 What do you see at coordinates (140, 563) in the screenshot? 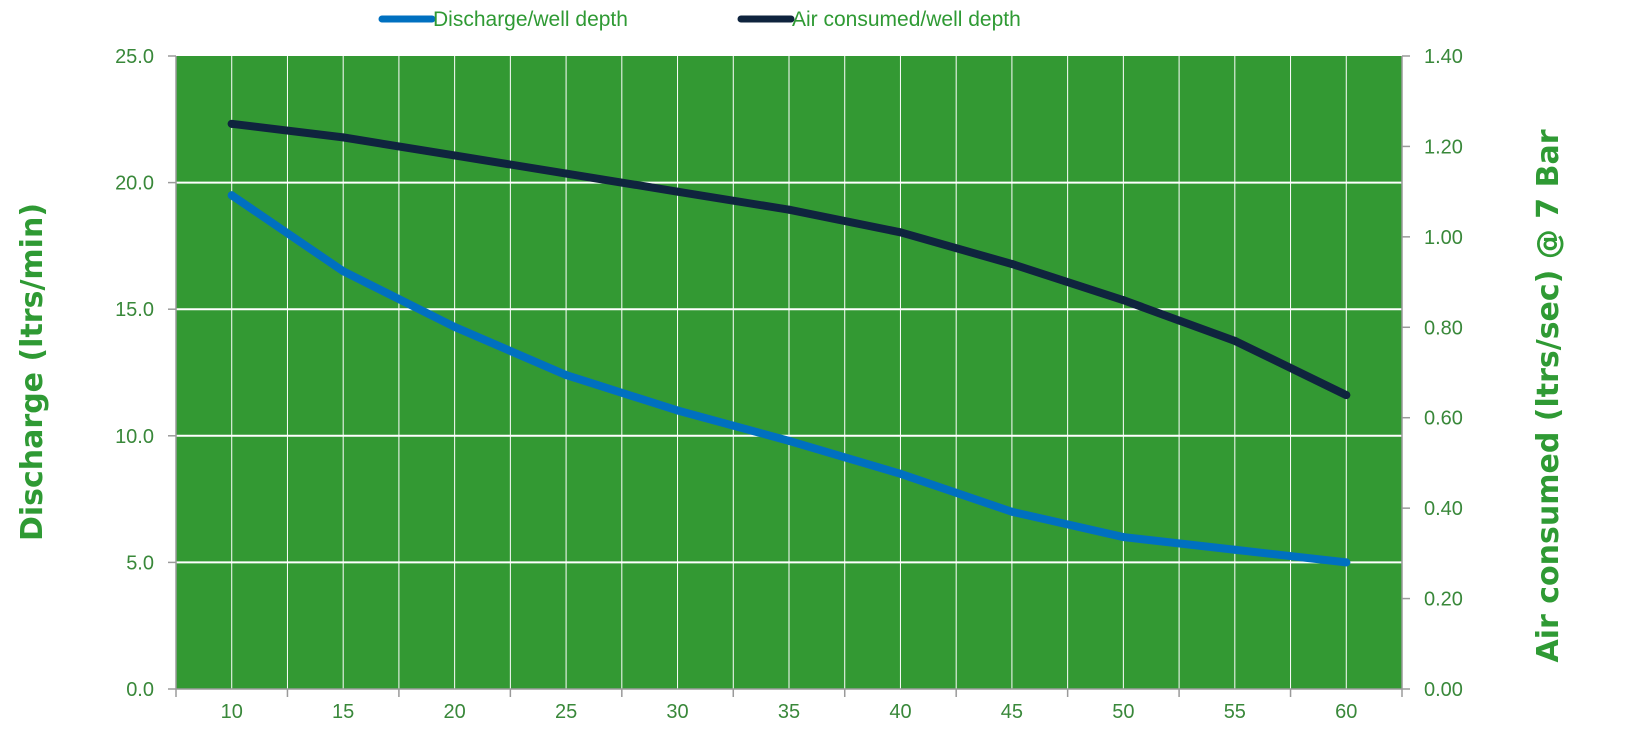
I see `left-tick-label: 5.0` at bounding box center [140, 563].